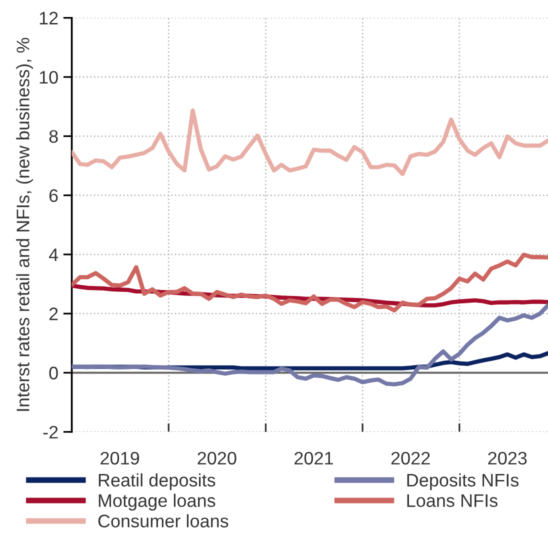 Image resolution: width=548 pixels, height=558 pixels. What do you see at coordinates (49, 77) in the screenshot?
I see `y-tick-label: 10` at bounding box center [49, 77].